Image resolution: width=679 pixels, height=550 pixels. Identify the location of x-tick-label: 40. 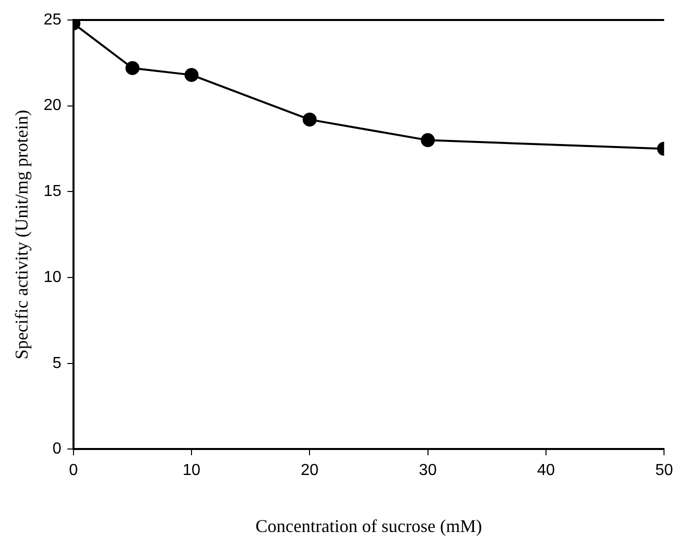
(546, 471).